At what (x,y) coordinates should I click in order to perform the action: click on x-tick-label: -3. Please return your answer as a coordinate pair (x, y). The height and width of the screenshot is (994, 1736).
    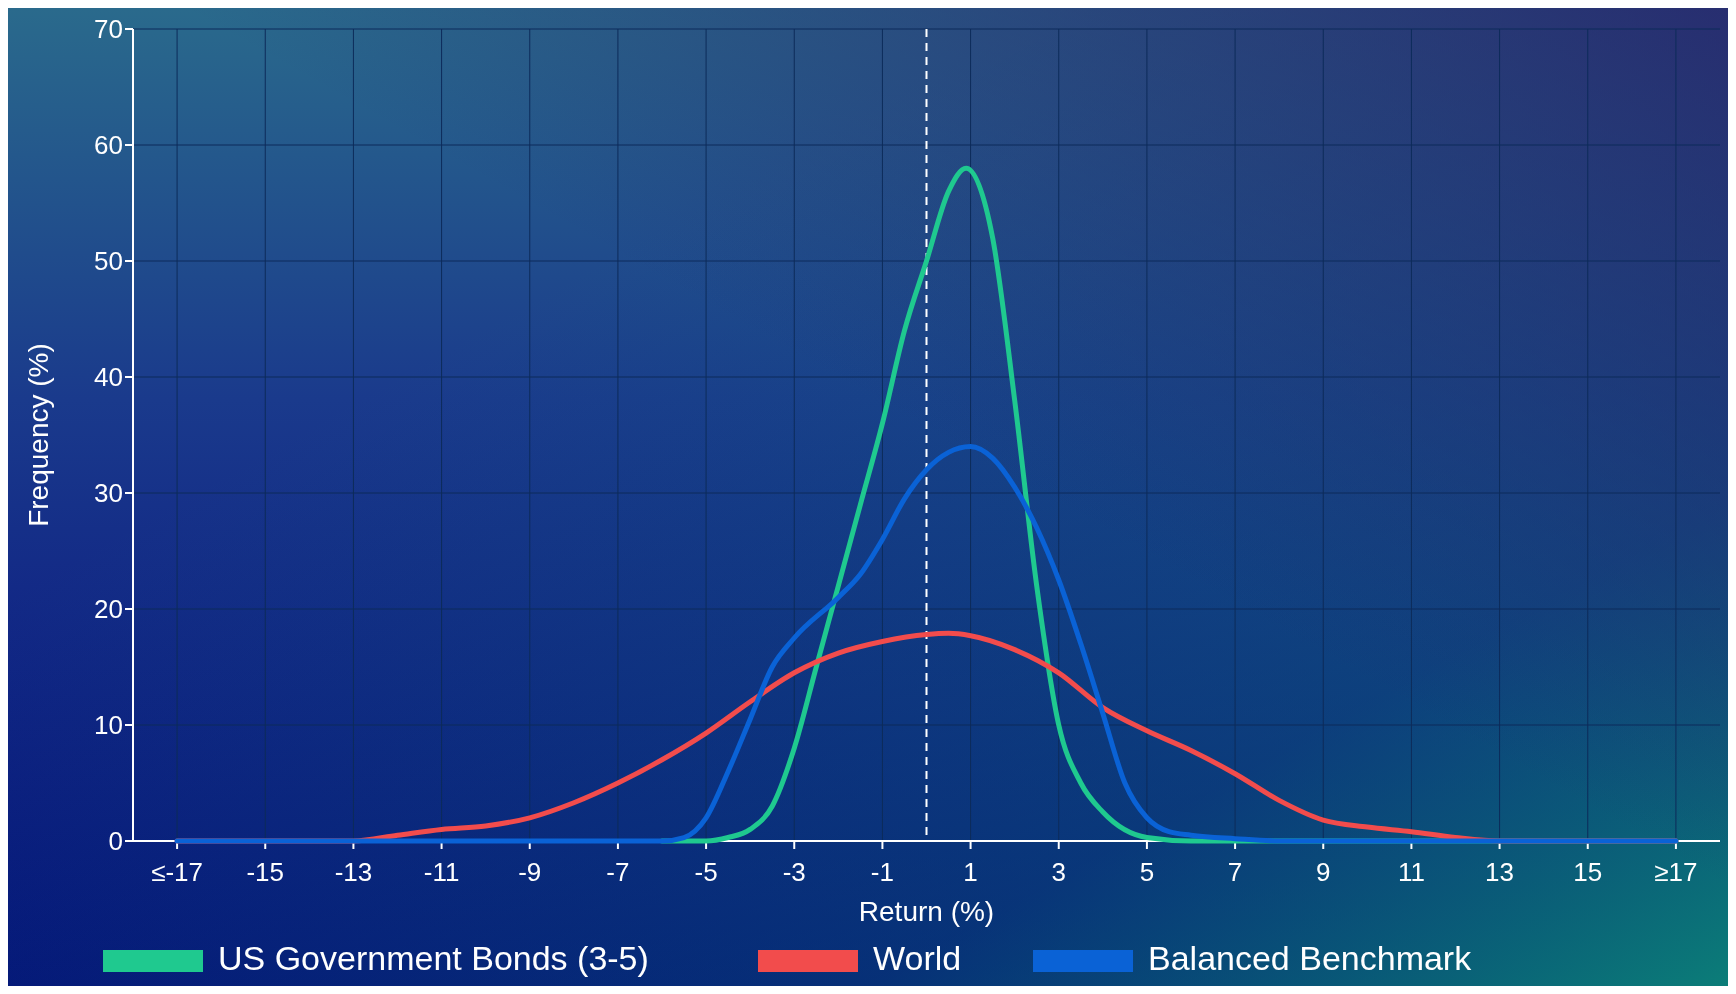
    Looking at the image, I should click on (794, 872).